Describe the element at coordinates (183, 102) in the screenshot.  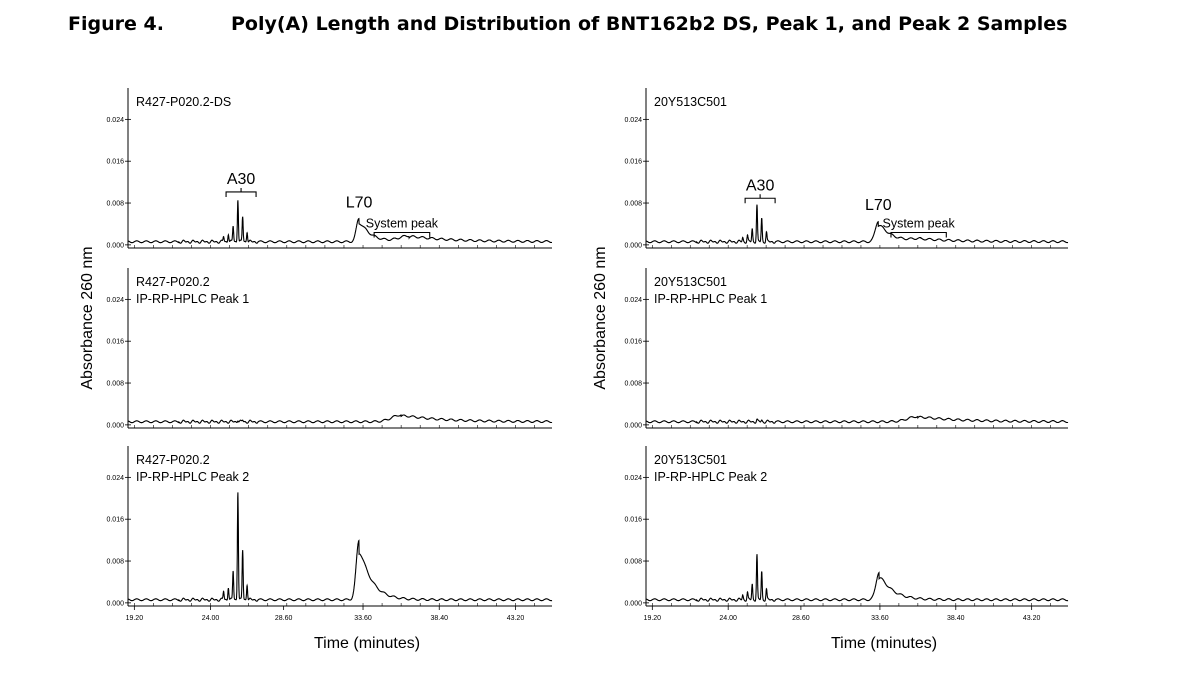
I see `panel-label: R427-P020.2-DS` at that location.